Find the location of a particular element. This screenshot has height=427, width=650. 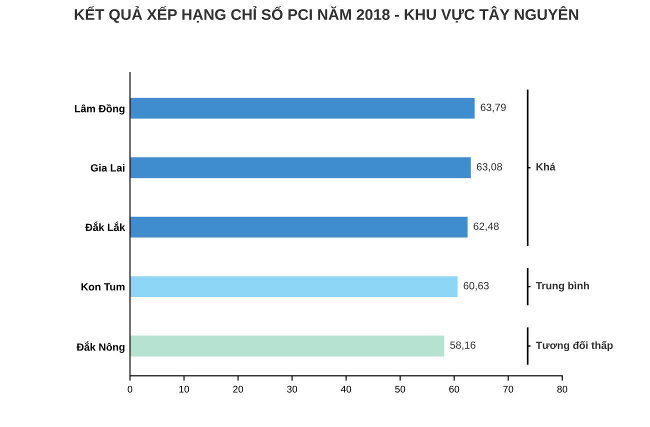

annotation: Khá is located at coordinates (546, 166).